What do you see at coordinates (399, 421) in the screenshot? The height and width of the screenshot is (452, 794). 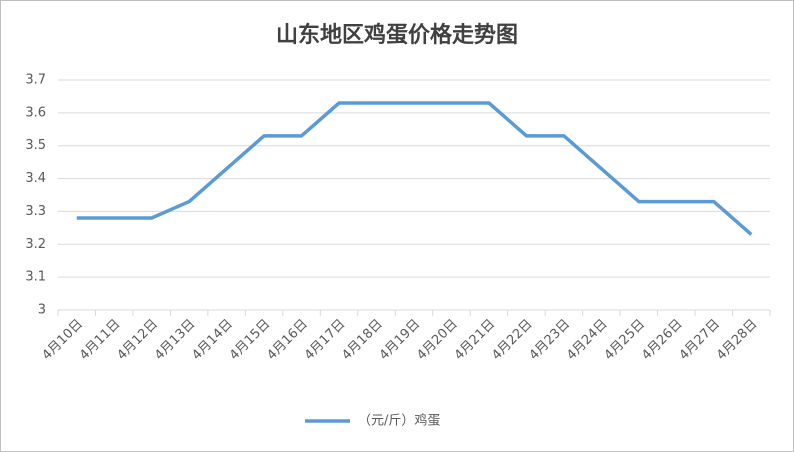 I see `legend-label: （元/斤）鸡蛋` at bounding box center [399, 421].